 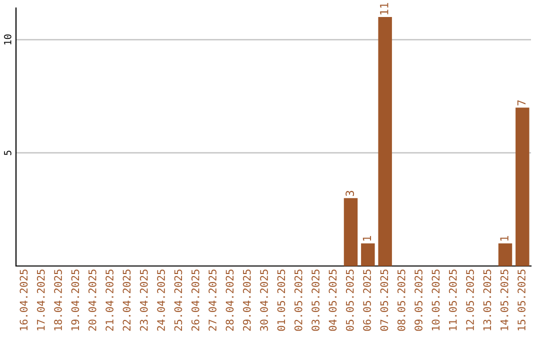 What do you see at coordinates (212, 300) in the screenshot?
I see `x-tick-label: 27.04.2025` at bounding box center [212, 300].